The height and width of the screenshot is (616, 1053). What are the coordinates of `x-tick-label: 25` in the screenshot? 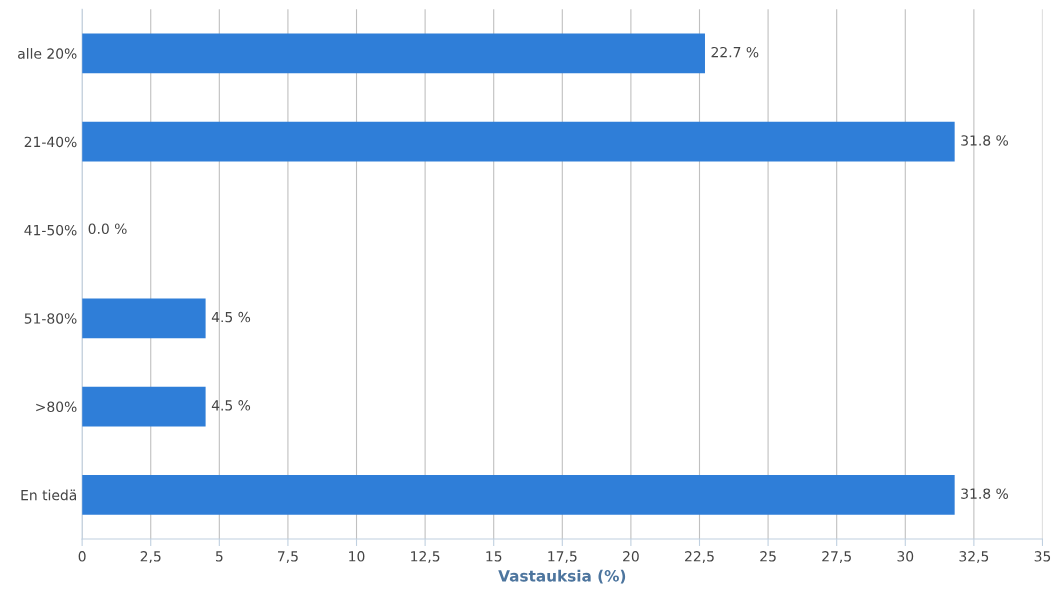 It's located at (768, 556).